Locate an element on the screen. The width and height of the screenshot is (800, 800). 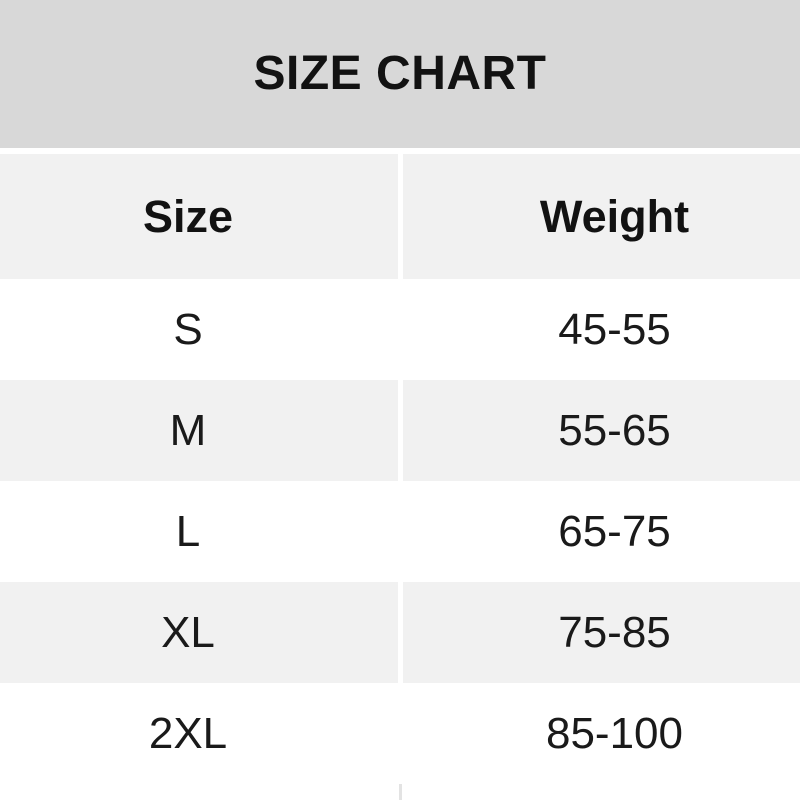
weight-cell: 65-75 is located at coordinates (614, 531).